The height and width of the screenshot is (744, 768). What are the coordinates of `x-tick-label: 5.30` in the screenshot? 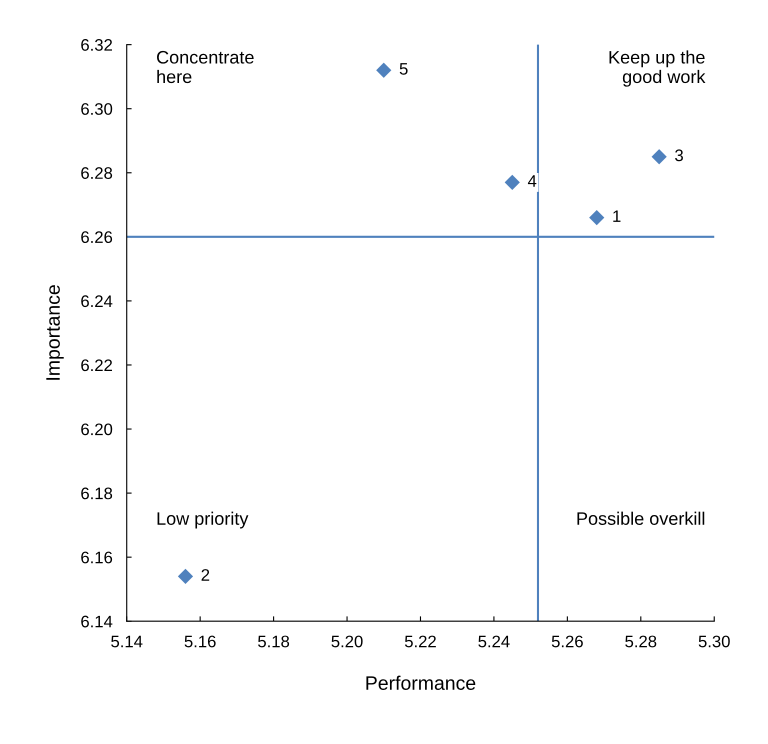 It's located at (714, 642).